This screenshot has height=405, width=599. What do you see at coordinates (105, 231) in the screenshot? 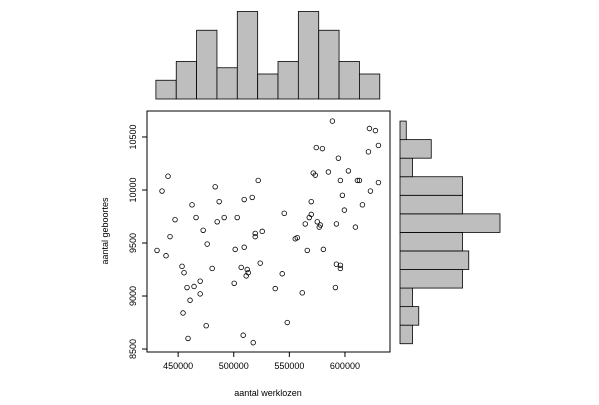
I see `y-axis-title: aantal geboortes` at bounding box center [105, 231].